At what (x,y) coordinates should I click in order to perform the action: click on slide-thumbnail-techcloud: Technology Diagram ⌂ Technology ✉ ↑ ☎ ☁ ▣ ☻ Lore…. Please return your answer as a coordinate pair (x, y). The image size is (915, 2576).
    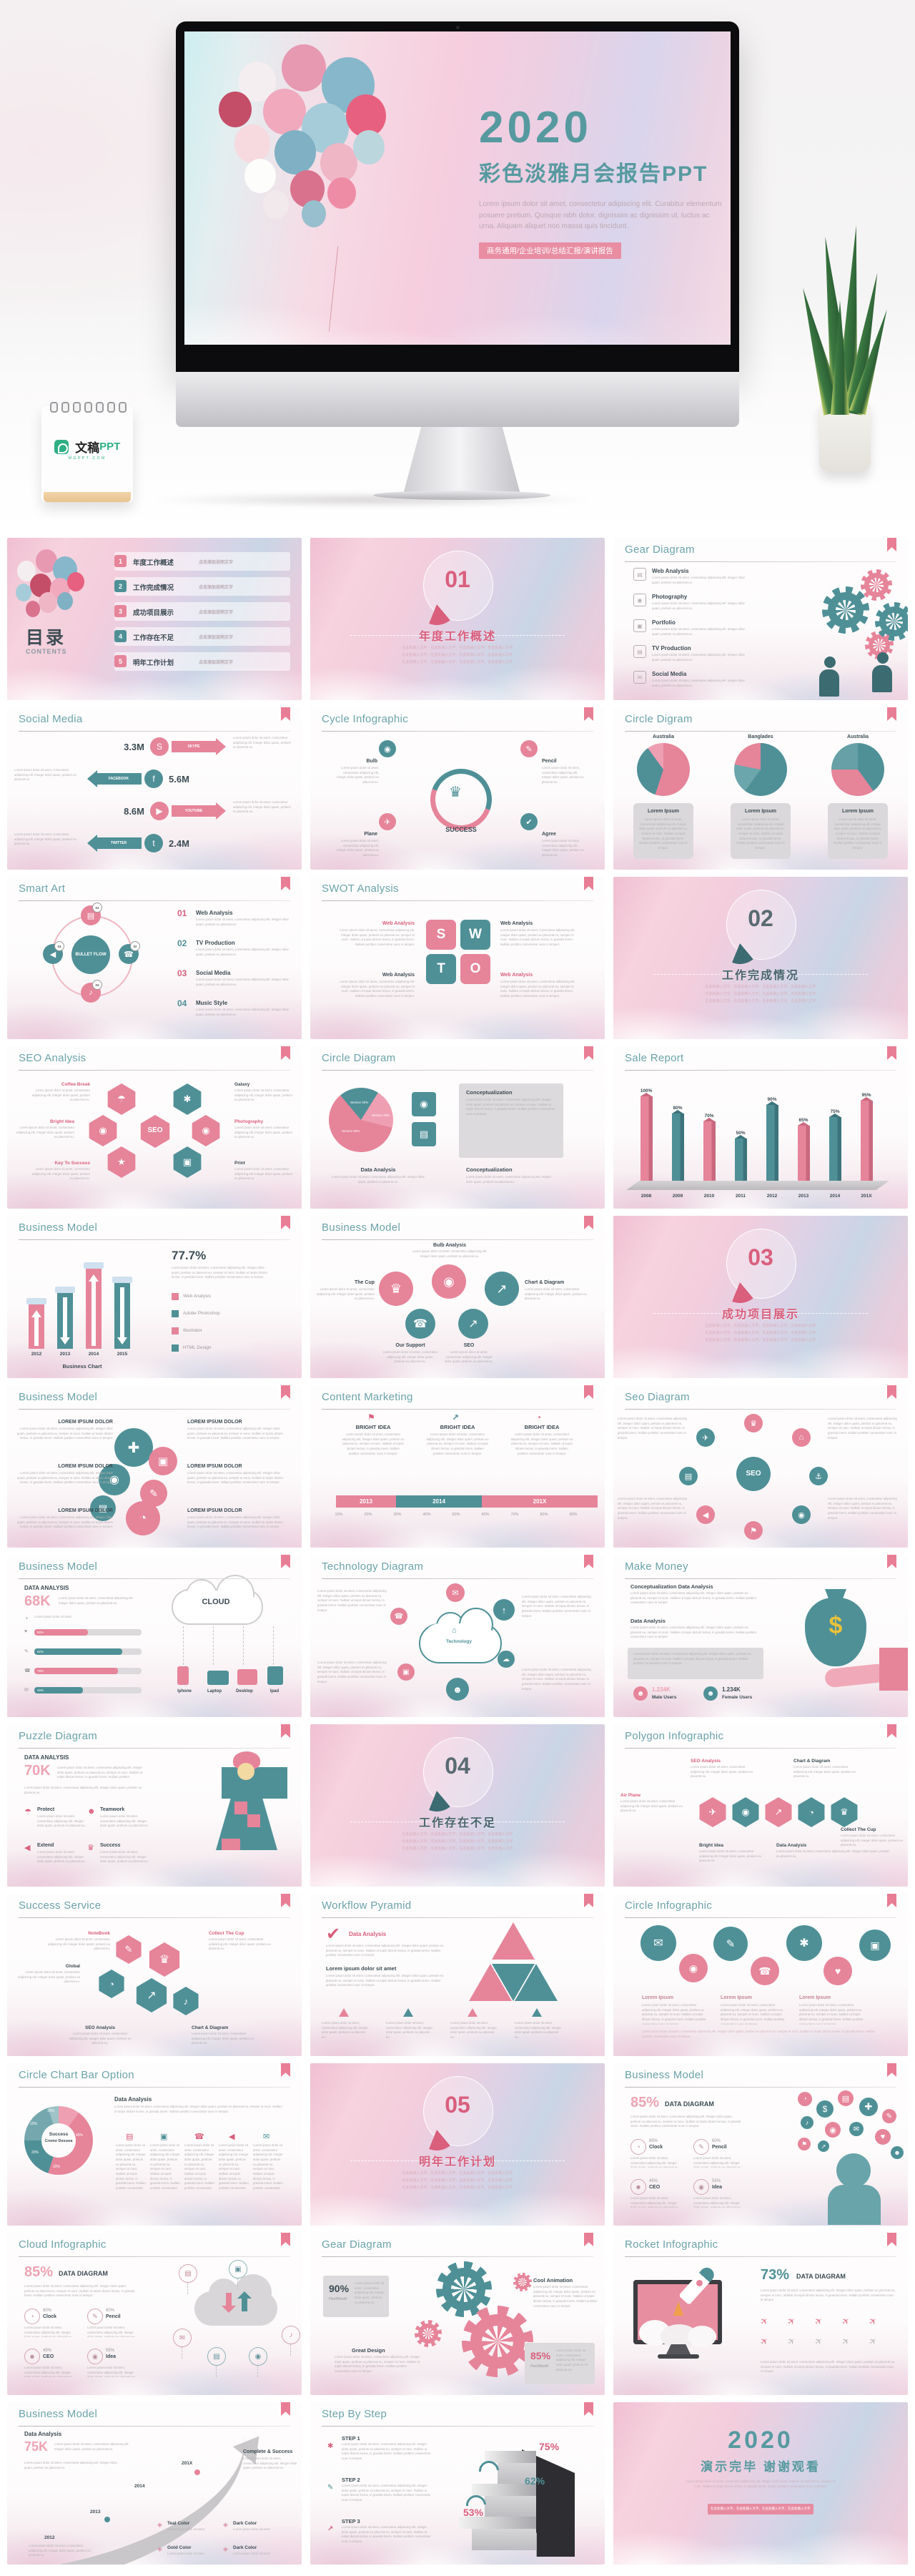
    Looking at the image, I should click on (457, 1636).